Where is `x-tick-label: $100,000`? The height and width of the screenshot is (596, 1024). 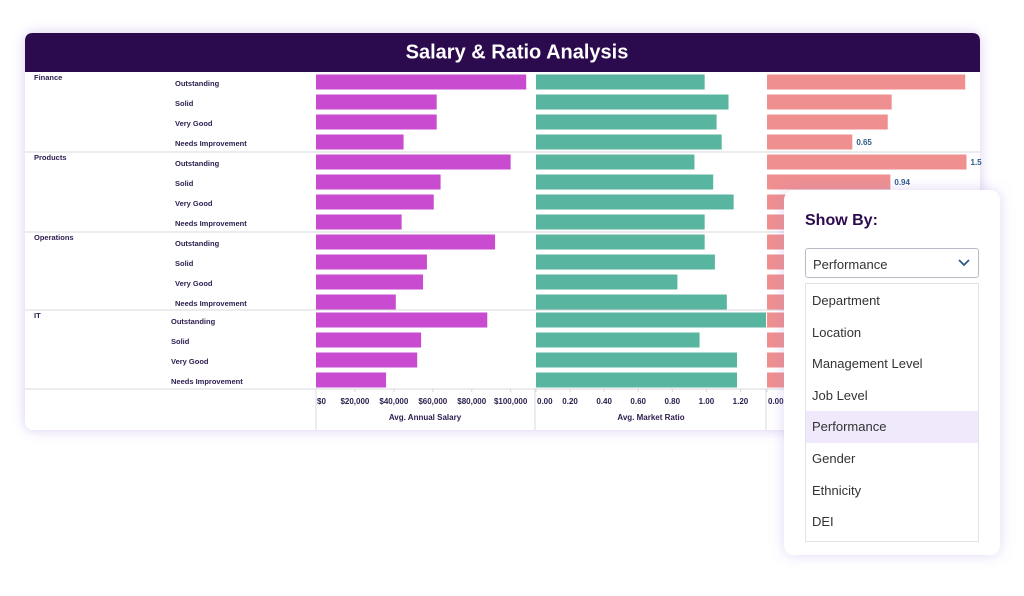 x-tick-label: $100,000 is located at coordinates (511, 401).